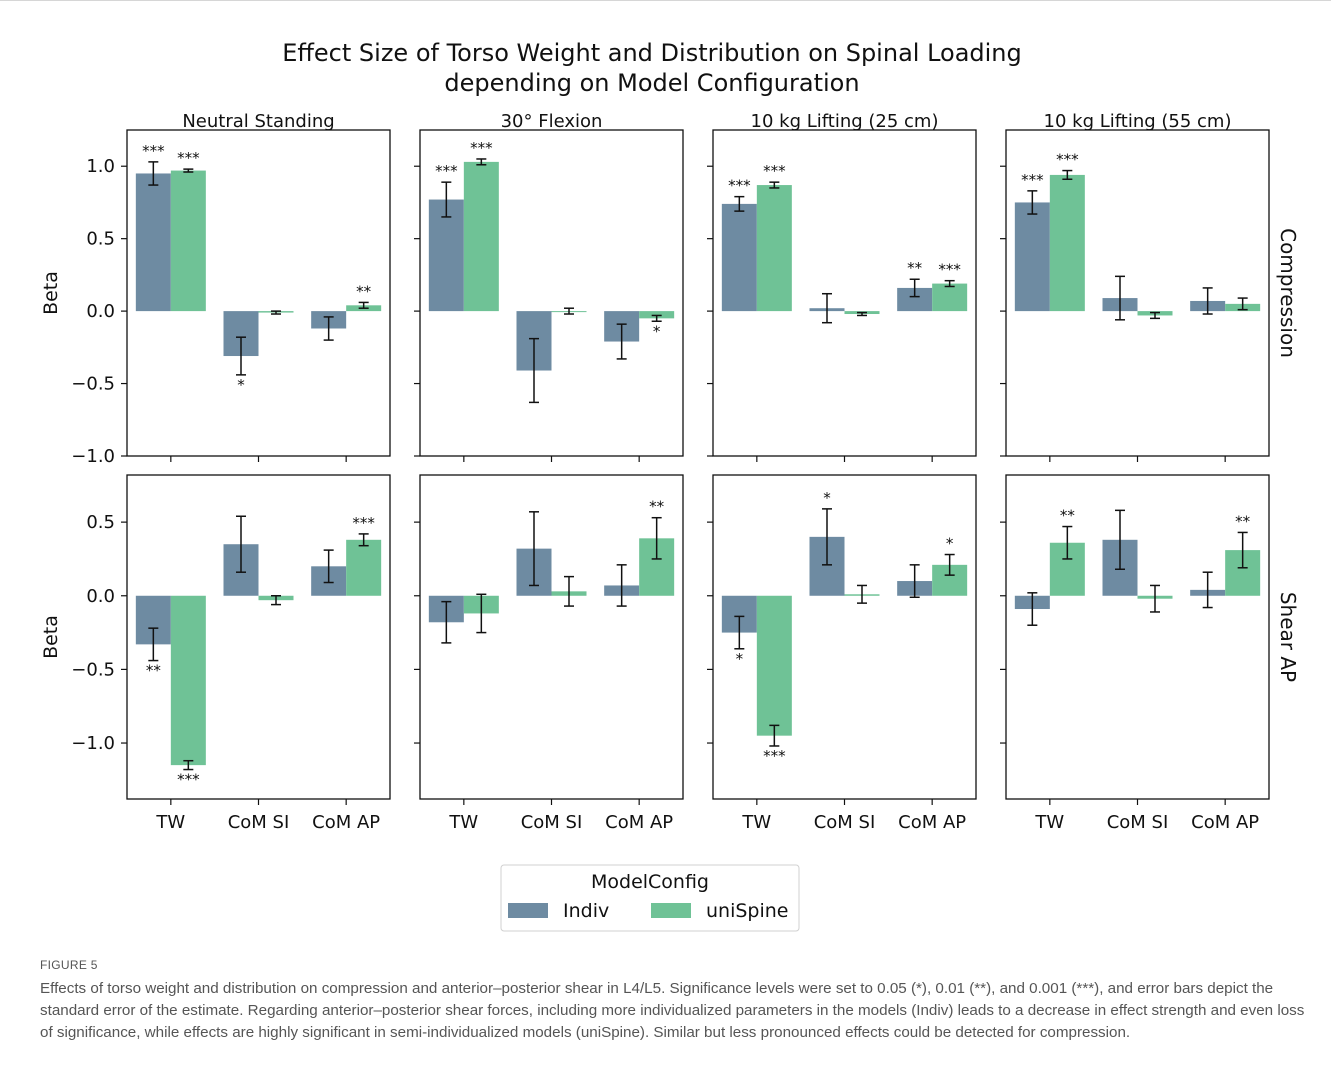  Describe the element at coordinates (650, 882) in the screenshot. I see `legend-title: ModelConfig` at that location.